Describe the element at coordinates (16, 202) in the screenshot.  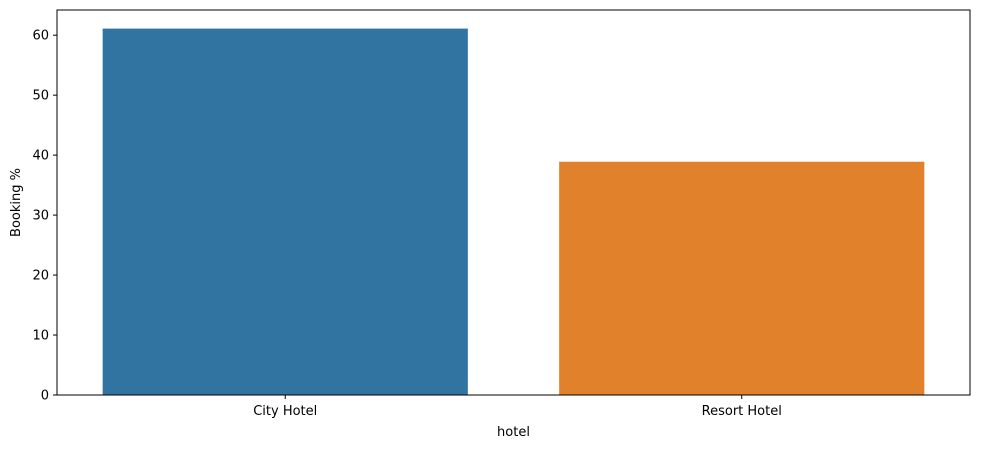
I see `y-axis-label: Booking %` at that location.